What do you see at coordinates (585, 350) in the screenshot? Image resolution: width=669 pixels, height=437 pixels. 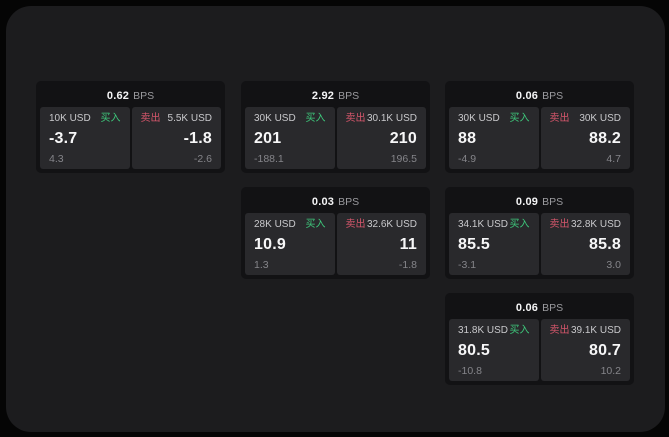 I see `sell-quote-panel: 卖出 39.1K USD 80.7 10.2` at bounding box center [585, 350].